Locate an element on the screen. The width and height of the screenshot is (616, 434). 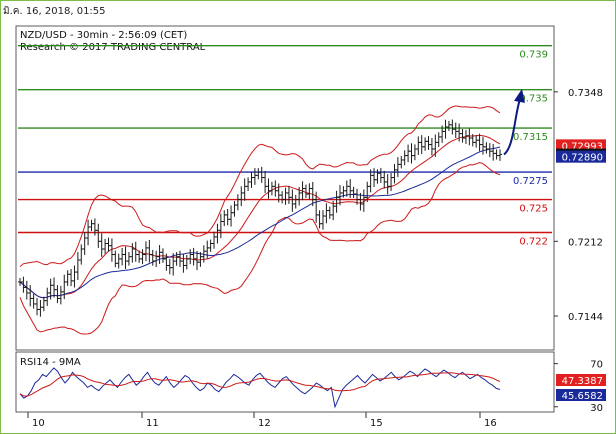
x-axis-label: 11 is located at coordinates (152, 423).